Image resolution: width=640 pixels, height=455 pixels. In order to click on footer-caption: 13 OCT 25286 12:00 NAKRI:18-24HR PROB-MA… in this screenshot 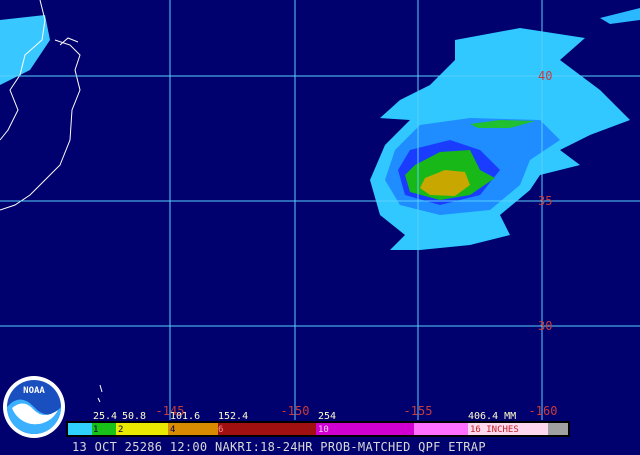, I will do `click(279, 447)`.